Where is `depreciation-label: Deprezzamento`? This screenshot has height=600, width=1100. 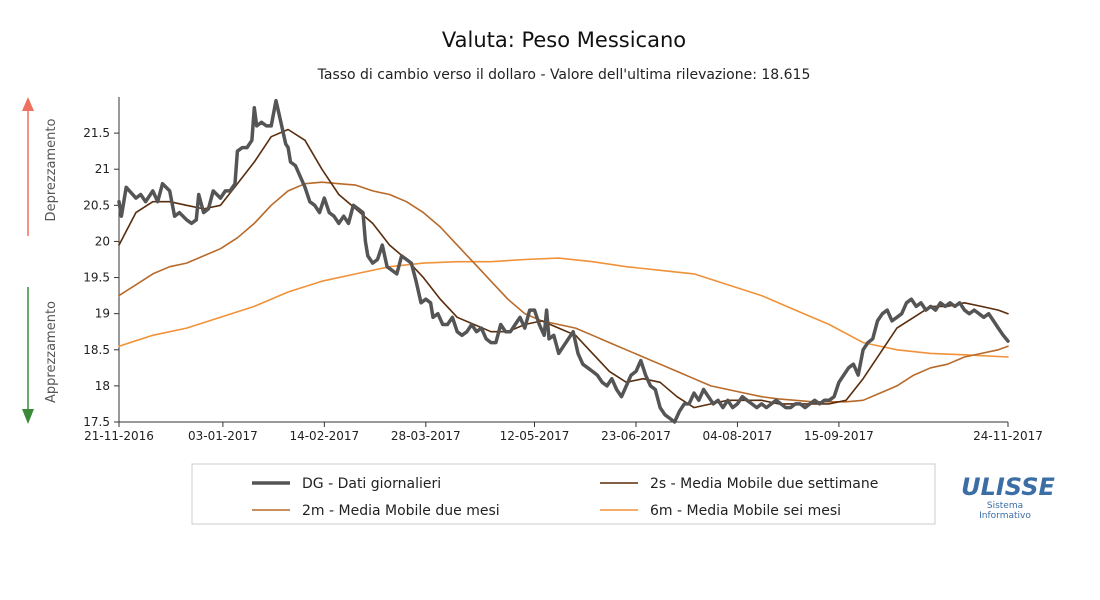
depreciation-label: Deprezzamento is located at coordinates (51, 170).